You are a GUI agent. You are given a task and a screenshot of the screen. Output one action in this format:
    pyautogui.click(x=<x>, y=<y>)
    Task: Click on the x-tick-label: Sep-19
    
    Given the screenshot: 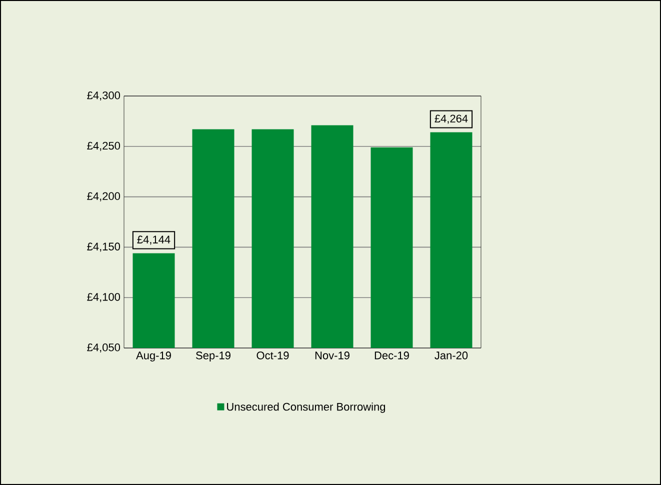 What is the action you would take?
    pyautogui.click(x=213, y=357)
    